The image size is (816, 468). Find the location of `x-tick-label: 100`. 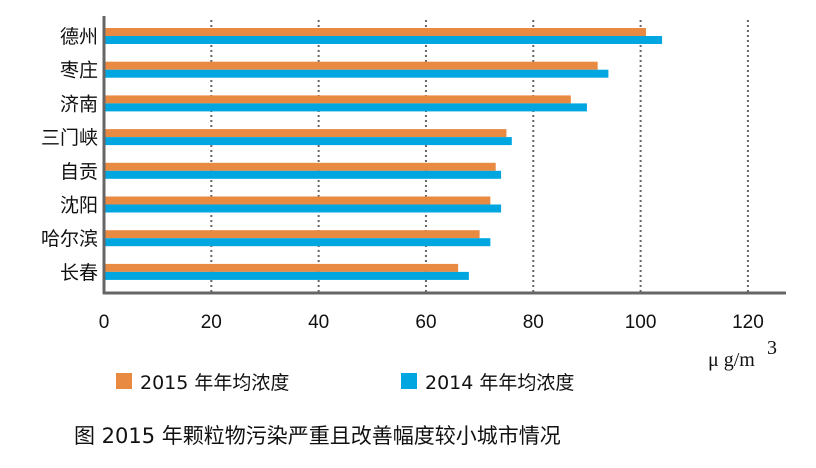

x-tick-label: 100 is located at coordinates (641, 322).